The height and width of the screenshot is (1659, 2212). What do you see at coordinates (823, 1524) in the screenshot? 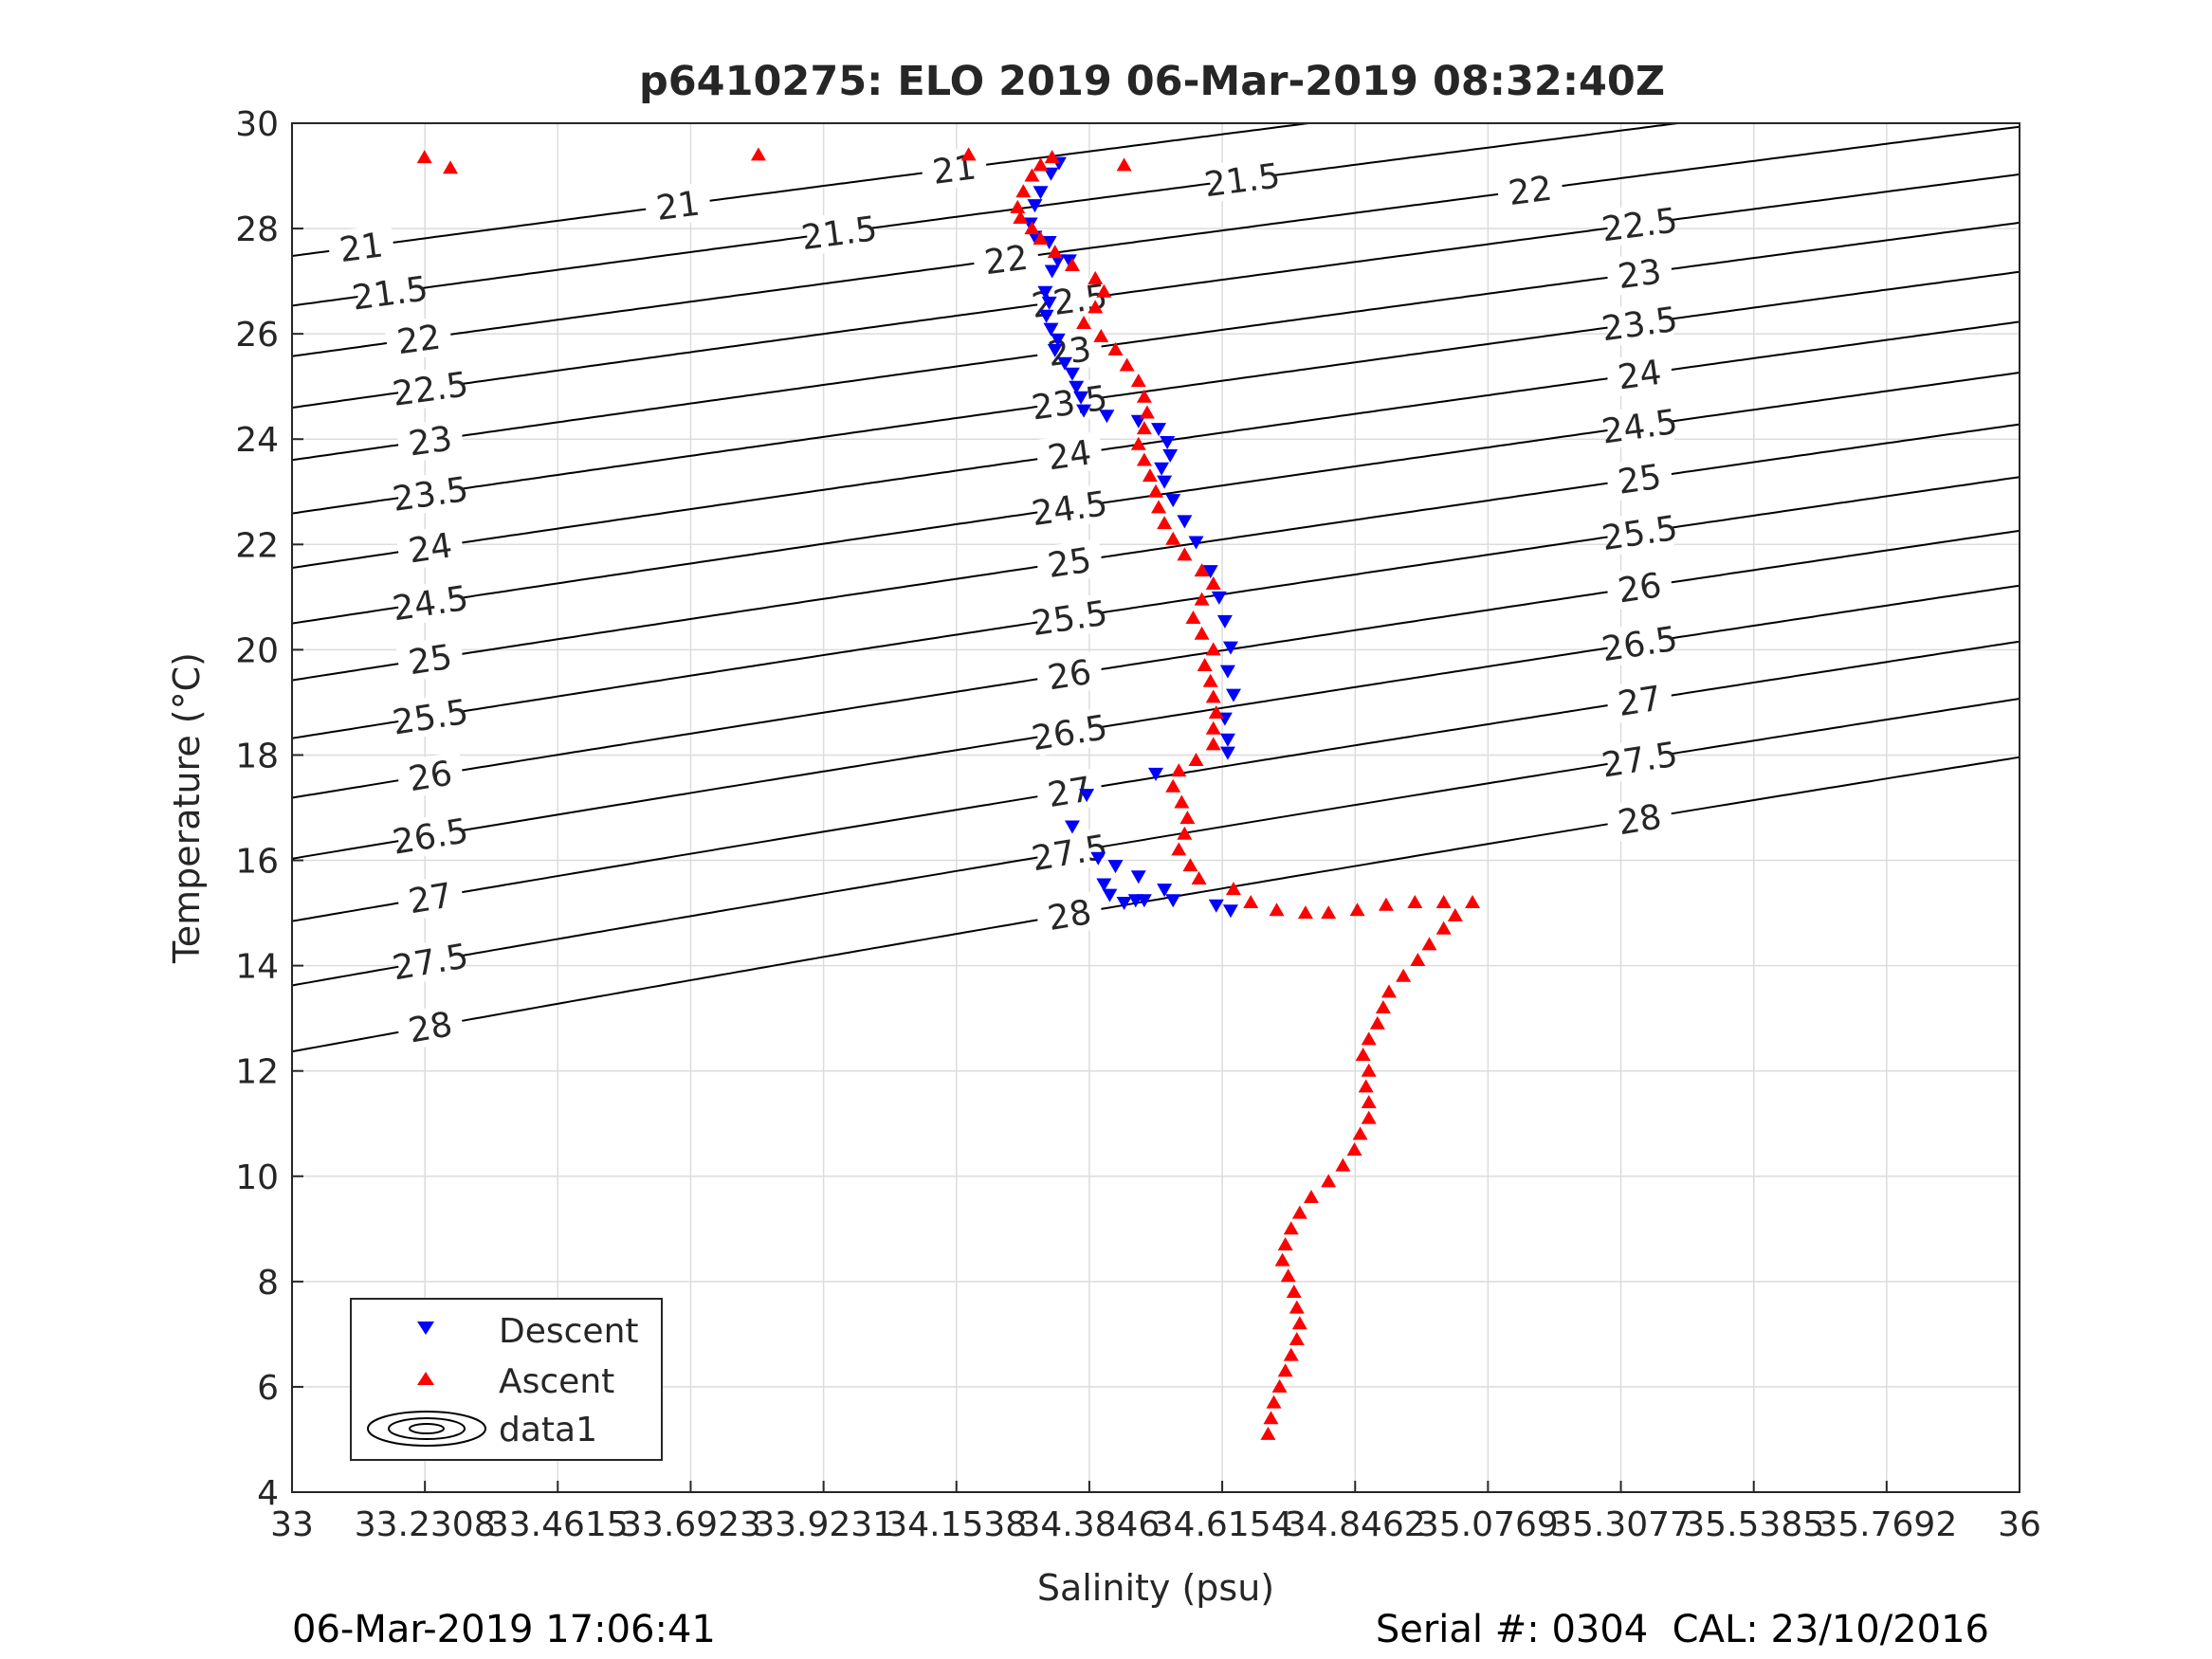
I see `x-tick-label: 33.9231` at bounding box center [823, 1524].